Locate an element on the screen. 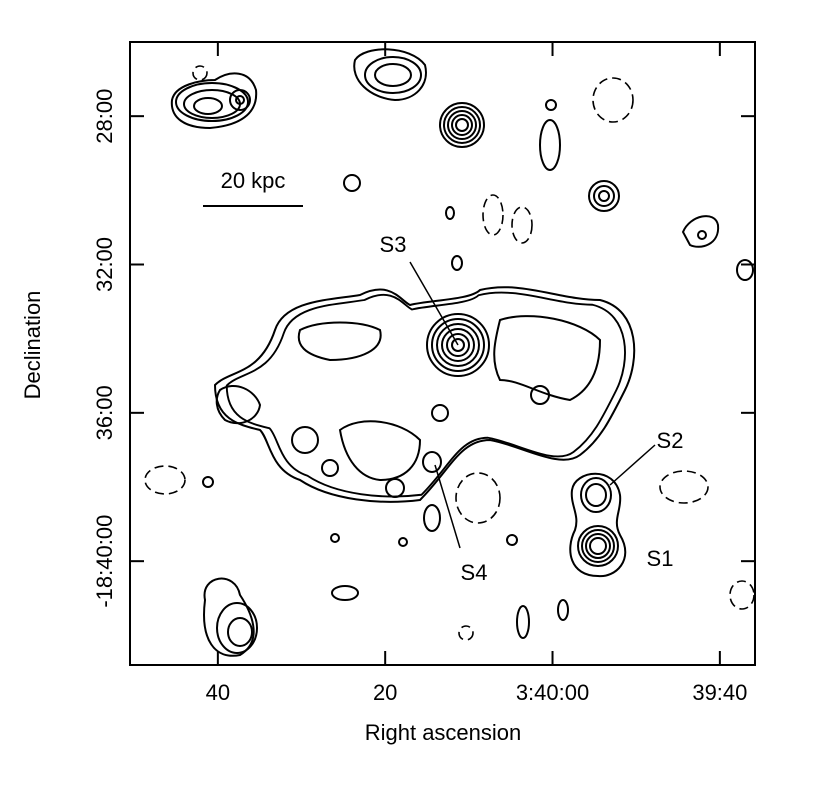 This screenshot has height=793, width=830. y-tick-label: 36:00 is located at coordinates (104, 412).